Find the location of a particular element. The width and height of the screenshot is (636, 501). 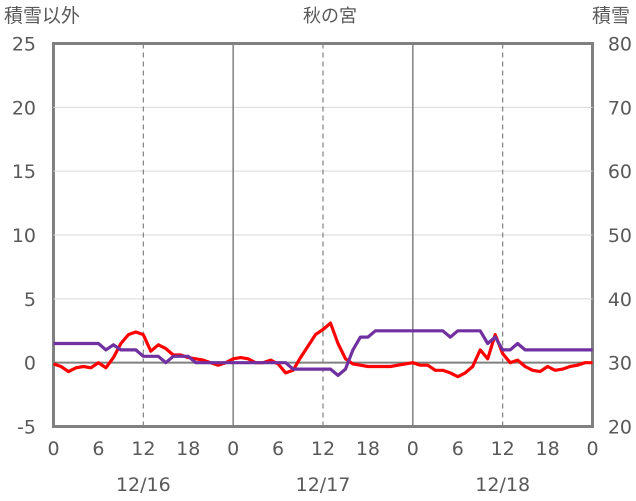

left-tick-label: 15 is located at coordinates (24, 172).